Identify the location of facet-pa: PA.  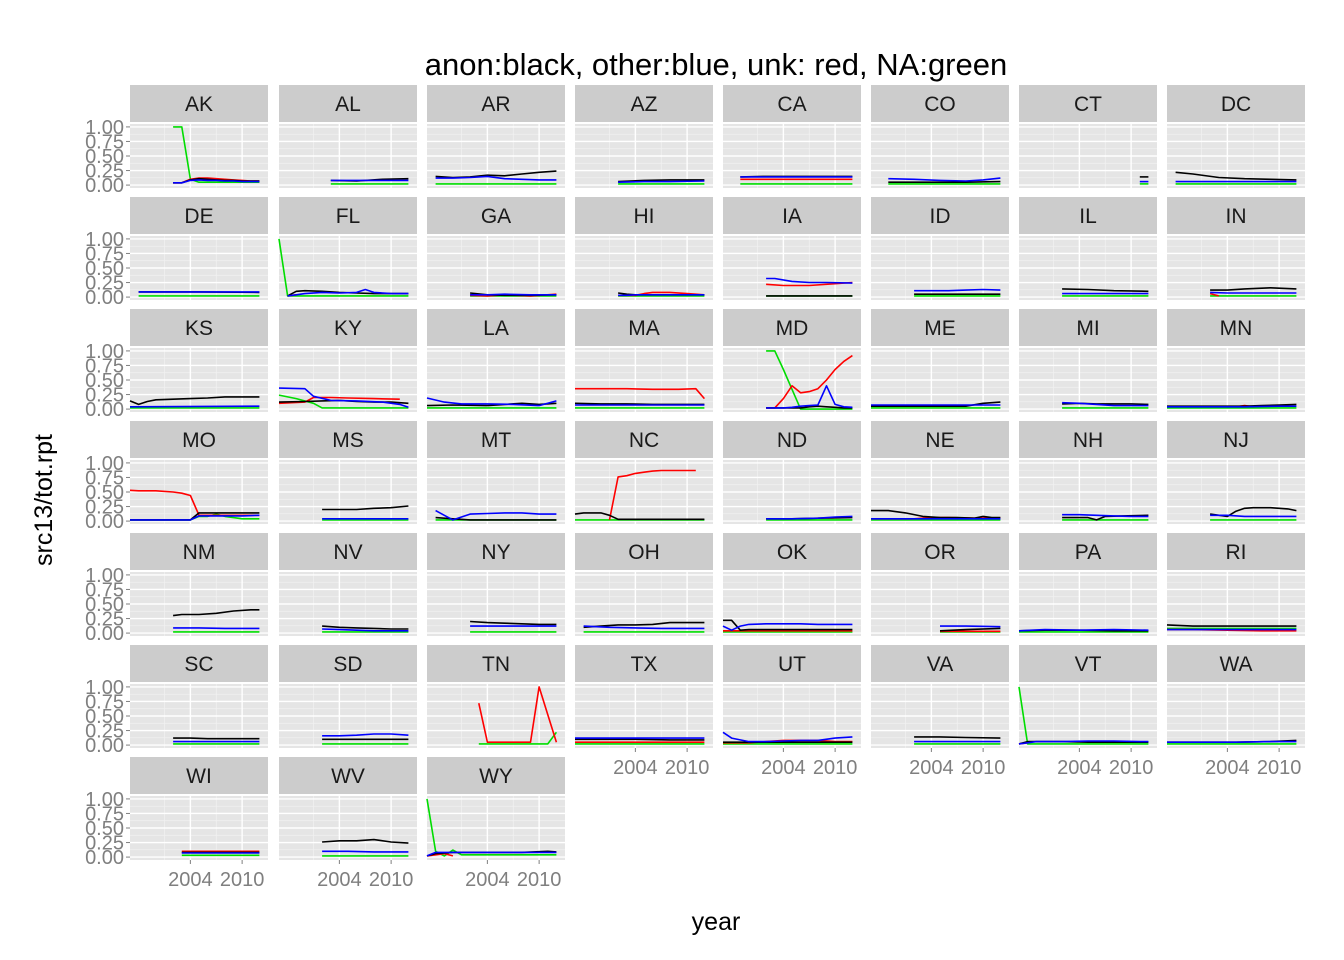
(1087, 584).